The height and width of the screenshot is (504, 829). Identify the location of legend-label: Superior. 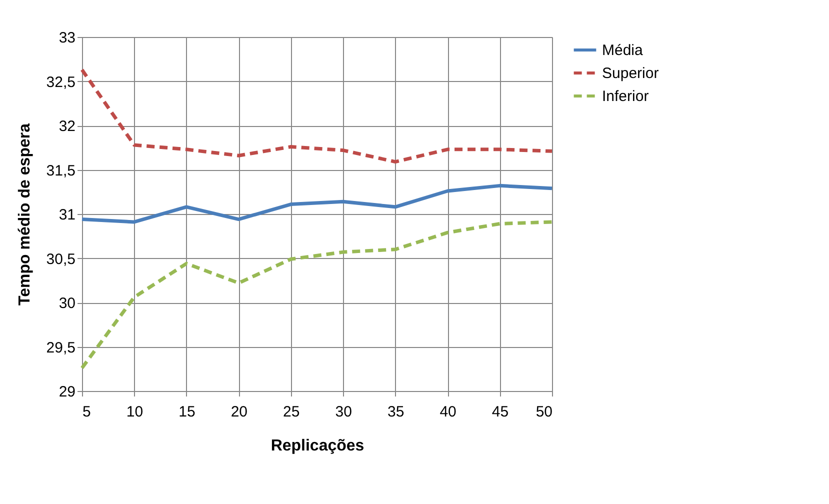
(630, 73).